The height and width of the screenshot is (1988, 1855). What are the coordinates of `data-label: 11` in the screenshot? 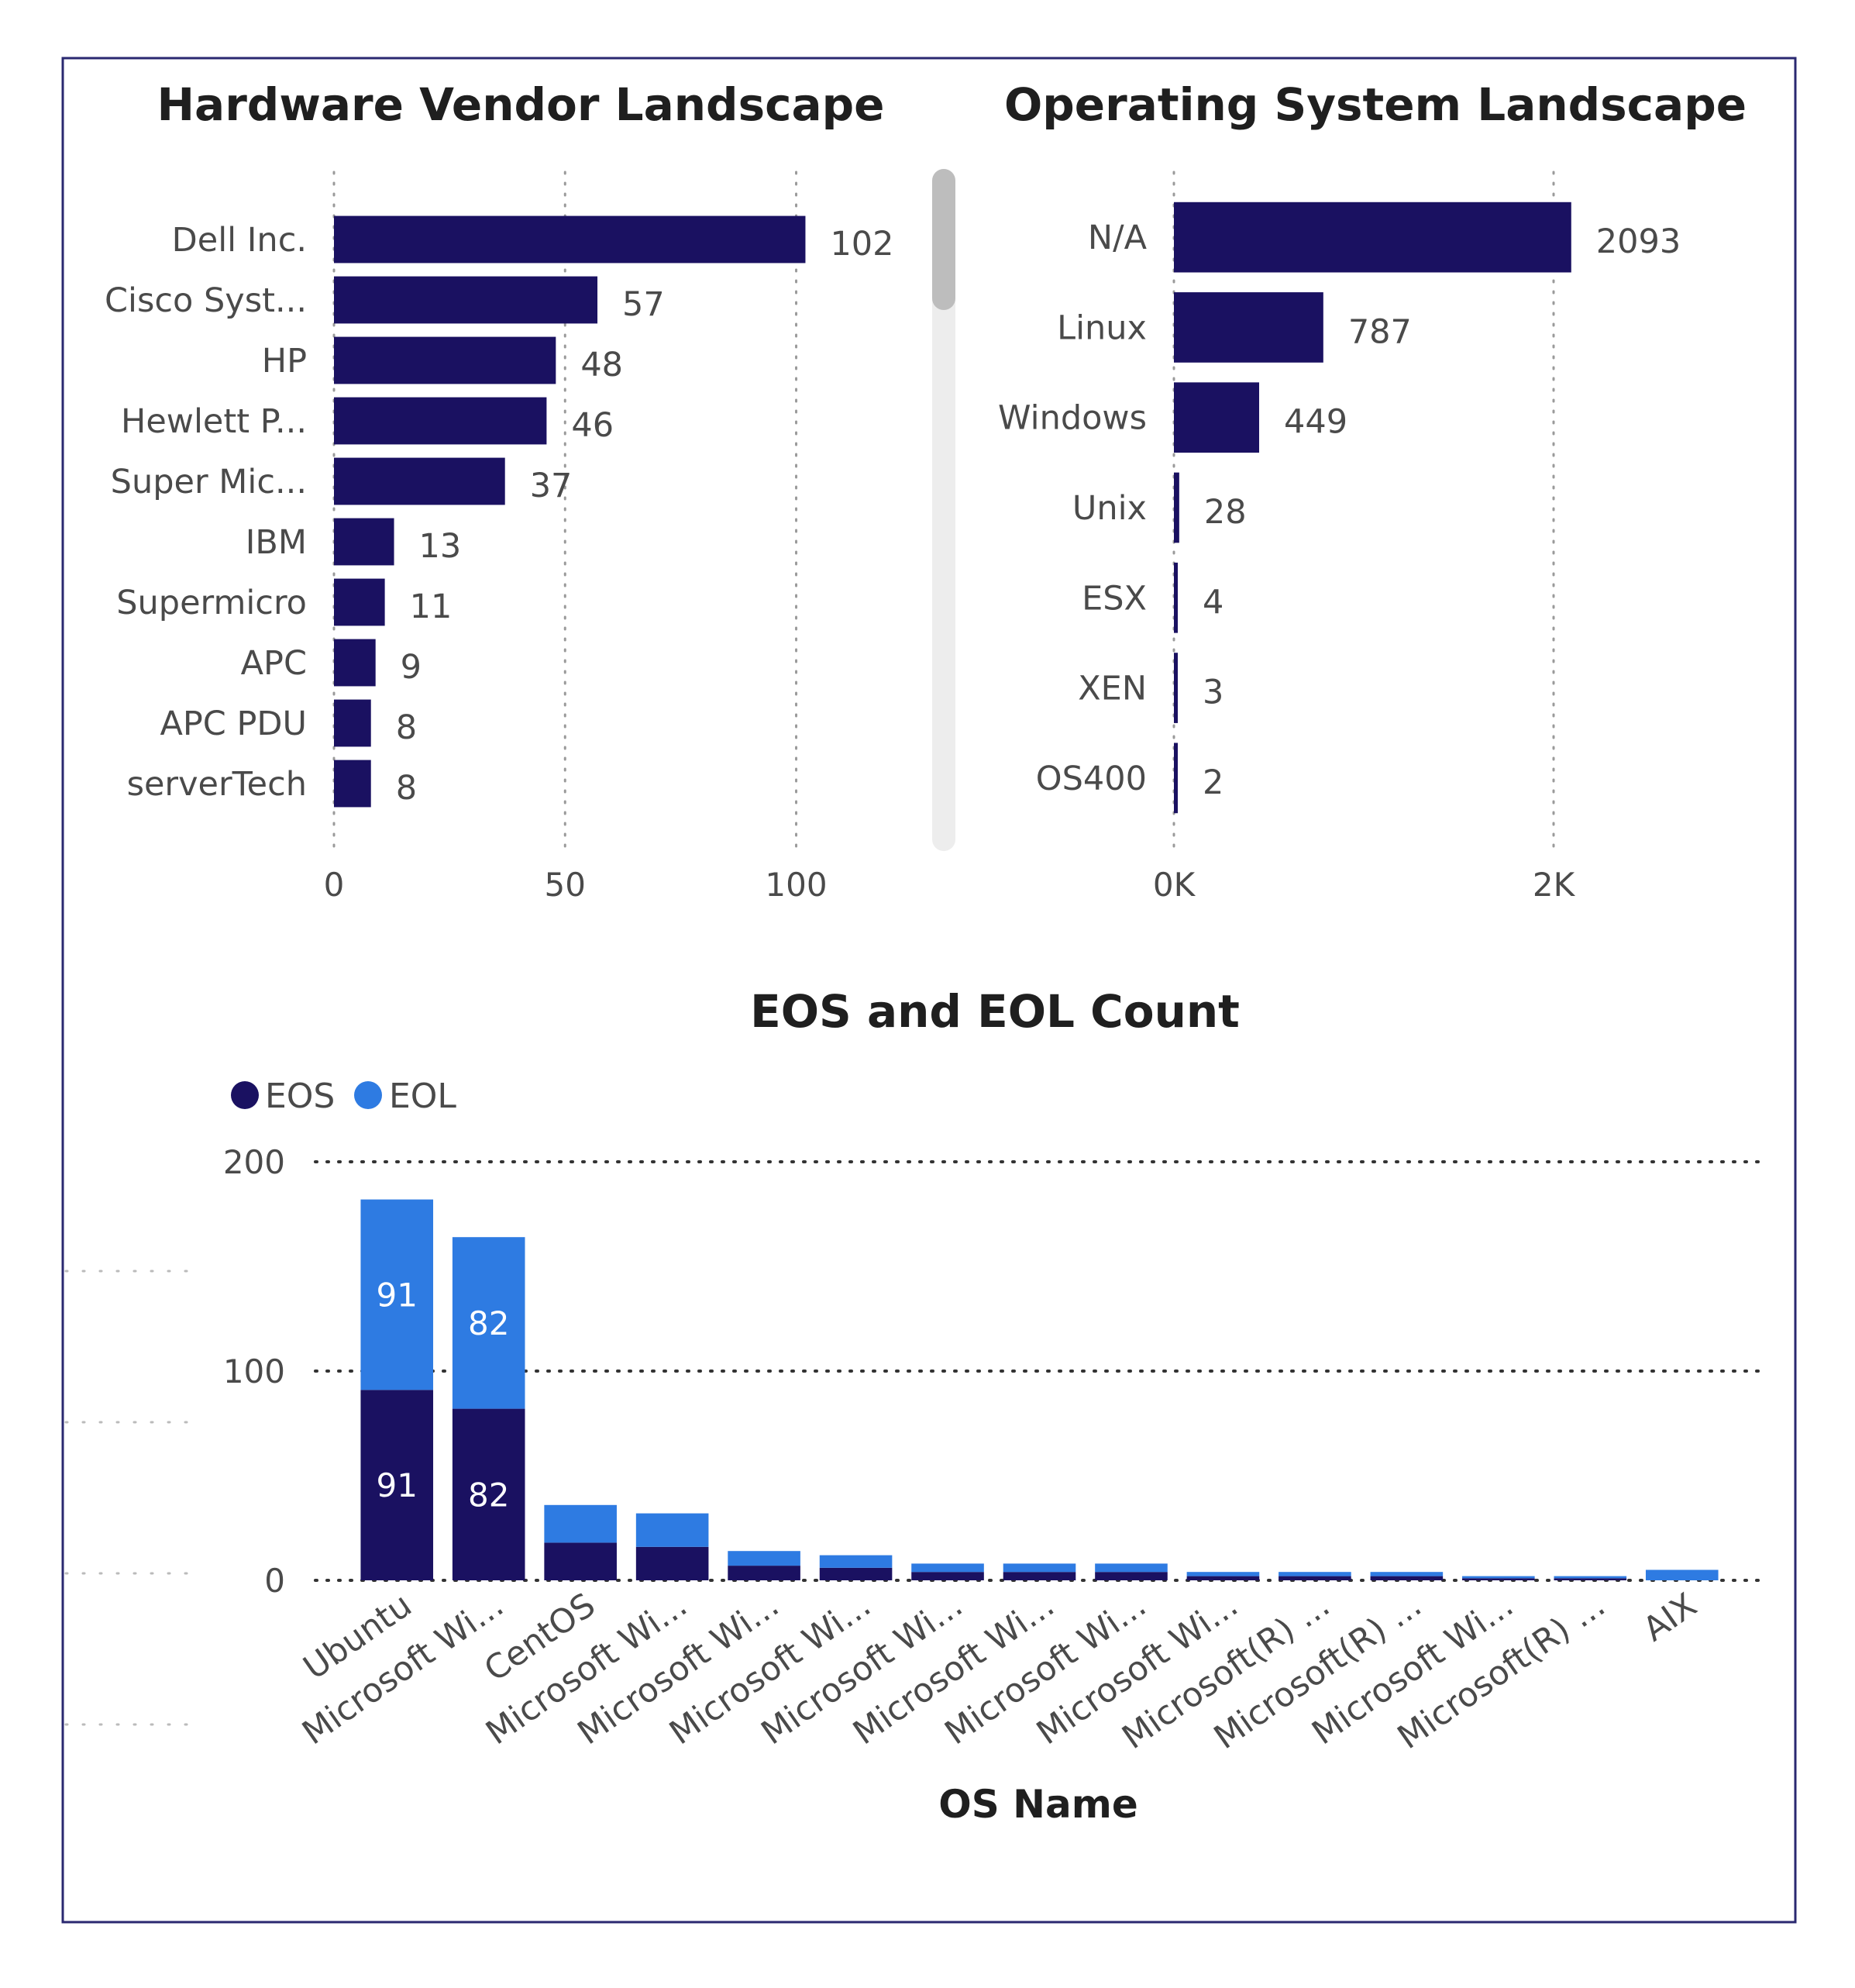 It's located at (431, 606).